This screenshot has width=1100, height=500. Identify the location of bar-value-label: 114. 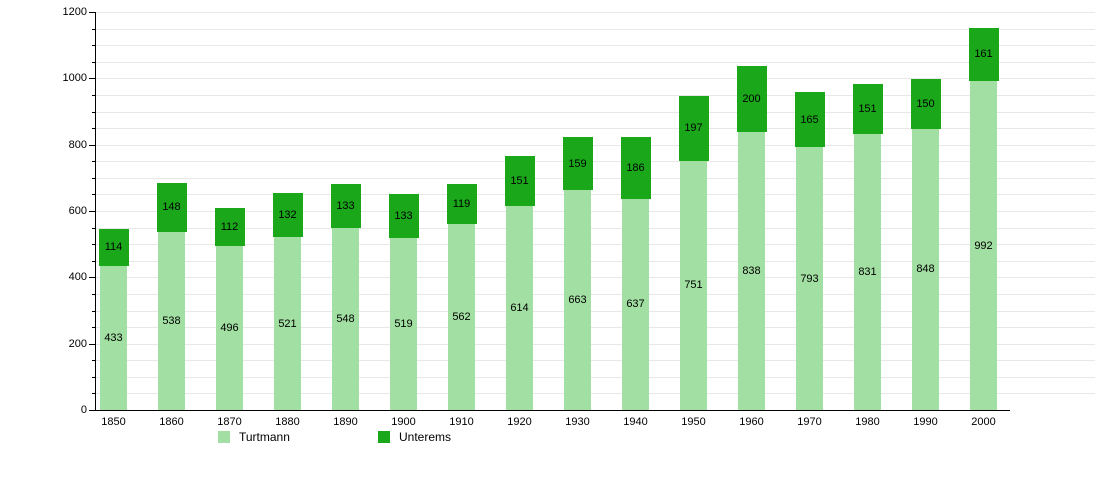
(113, 247).